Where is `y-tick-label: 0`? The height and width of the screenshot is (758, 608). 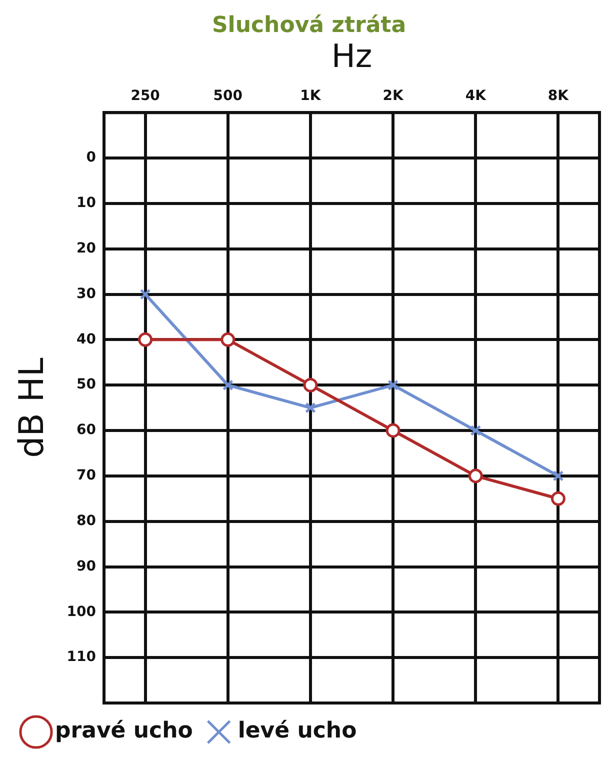 y-tick-label: 0 is located at coordinates (91, 158).